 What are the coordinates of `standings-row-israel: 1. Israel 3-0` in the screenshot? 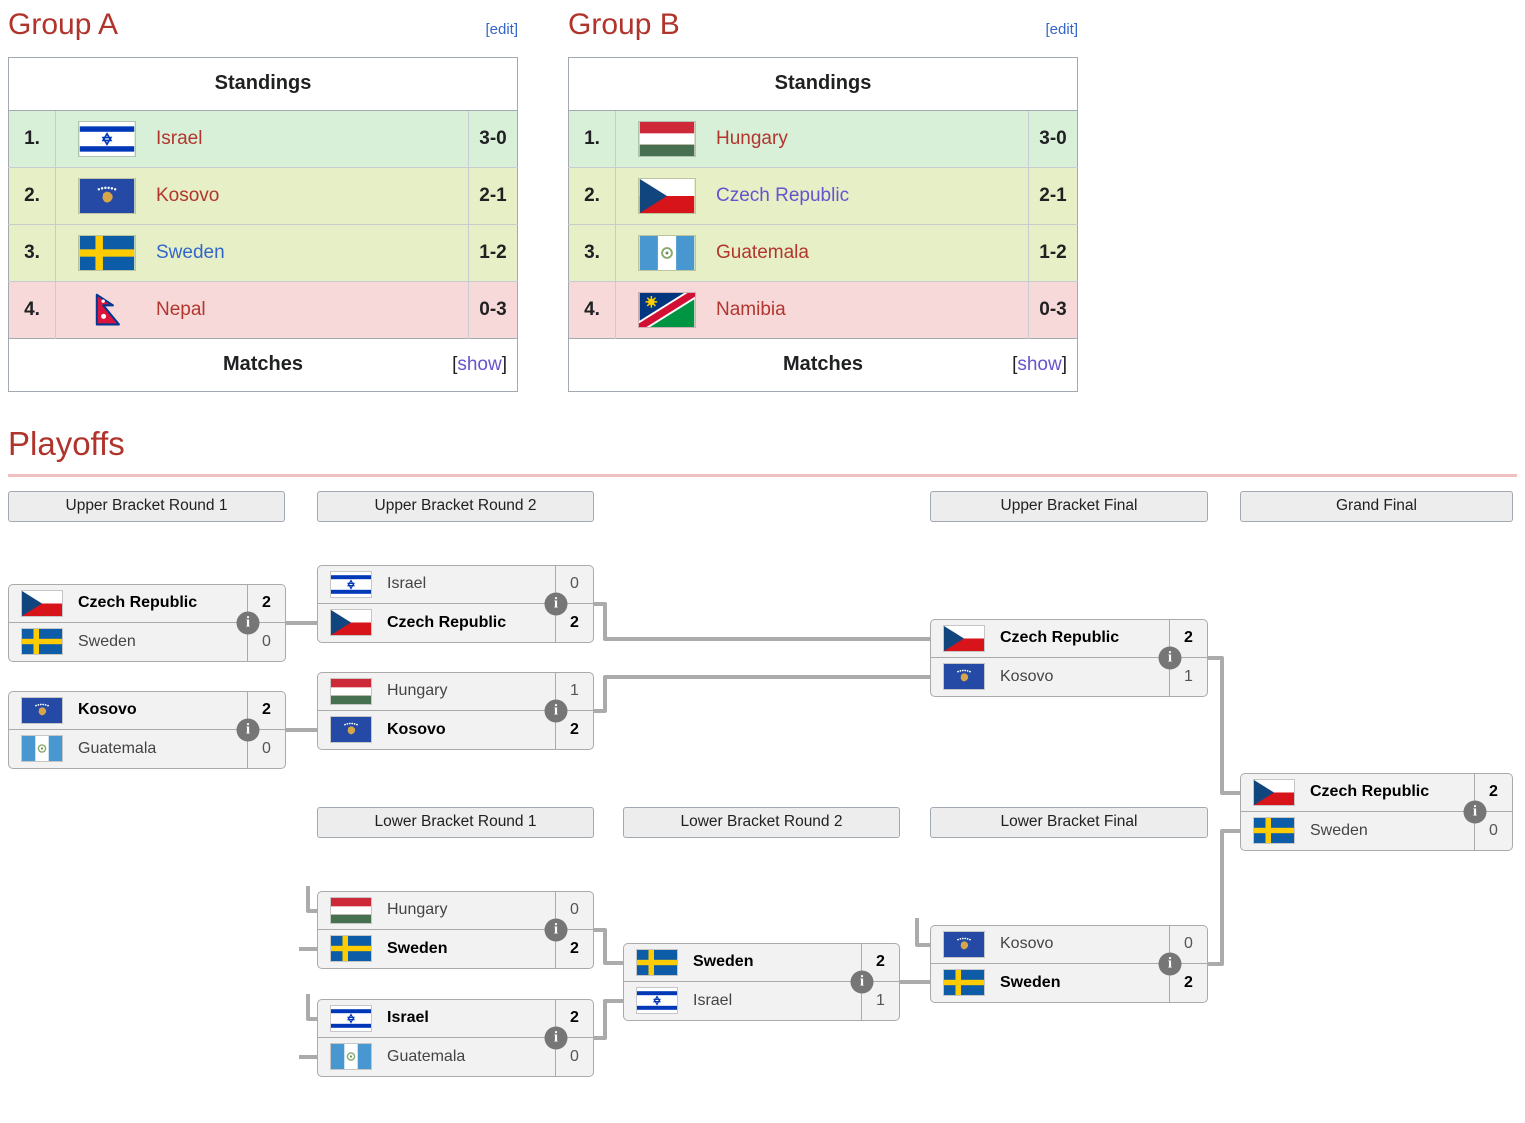 It's located at (263, 138).